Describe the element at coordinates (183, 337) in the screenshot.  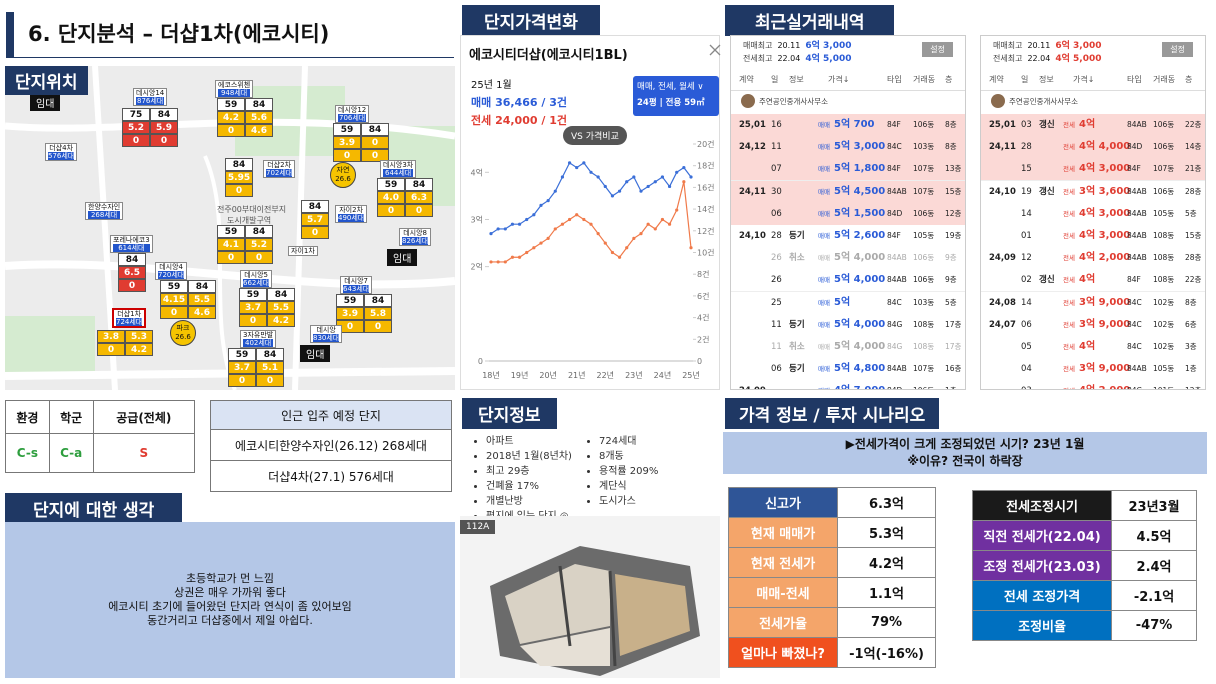
I see `circle-value: 26.6` at that location.